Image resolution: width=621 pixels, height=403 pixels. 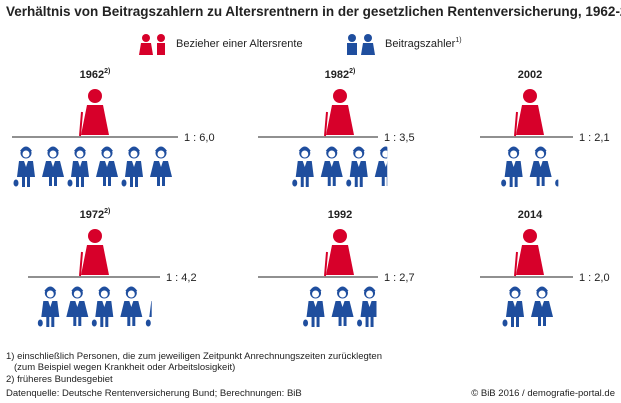 I want to click on legend-contributor-icon, so click(x=361, y=44).